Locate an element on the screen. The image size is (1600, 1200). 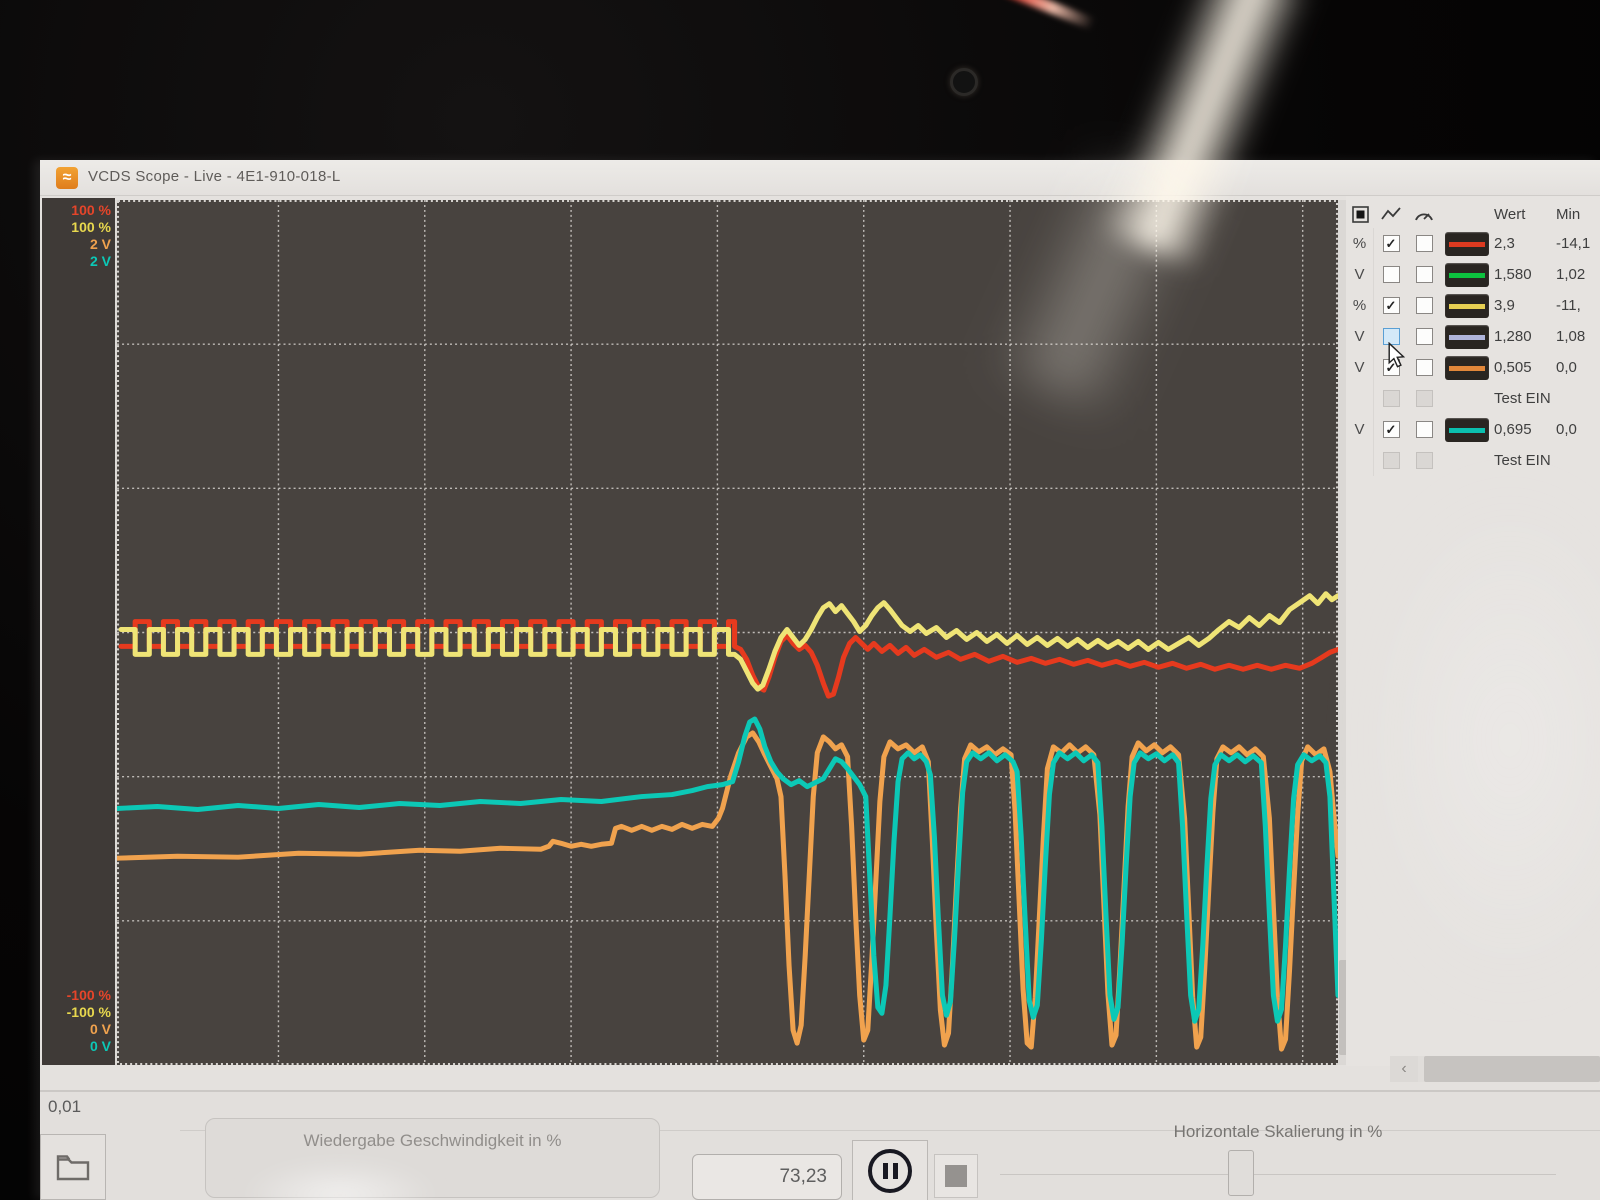
channel-current-value: 2,3 is located at coordinates (1504, 243).